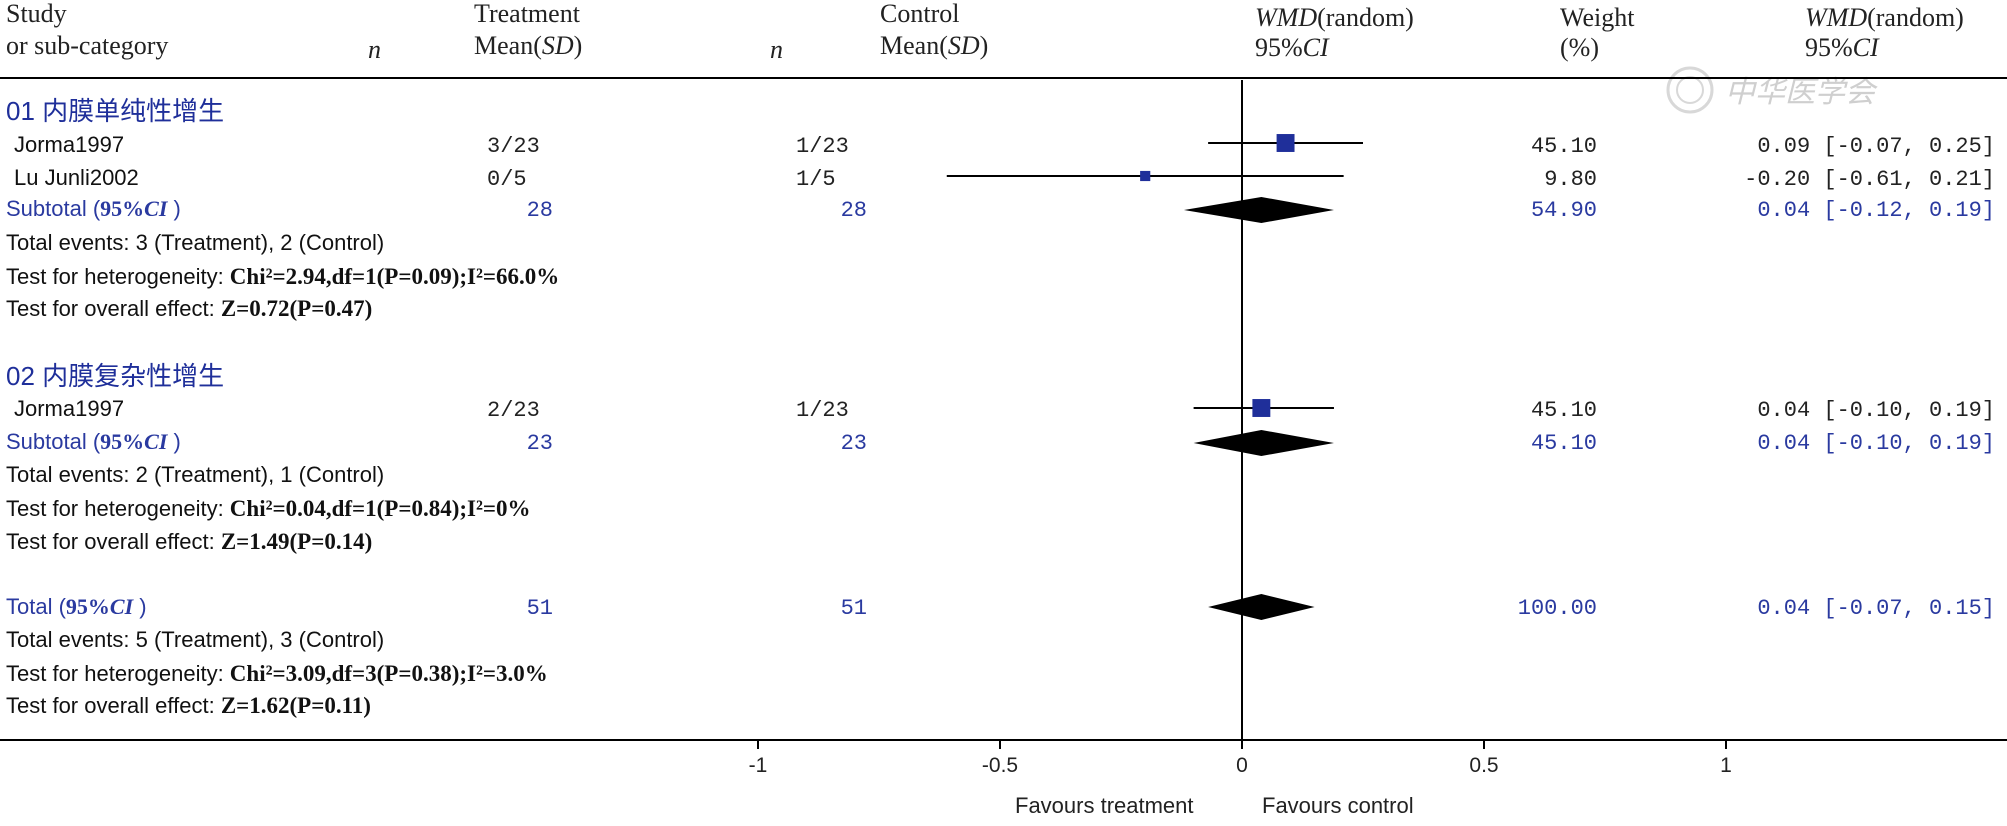  I want to click on header-ci: 95%CI, so click(1292, 47).